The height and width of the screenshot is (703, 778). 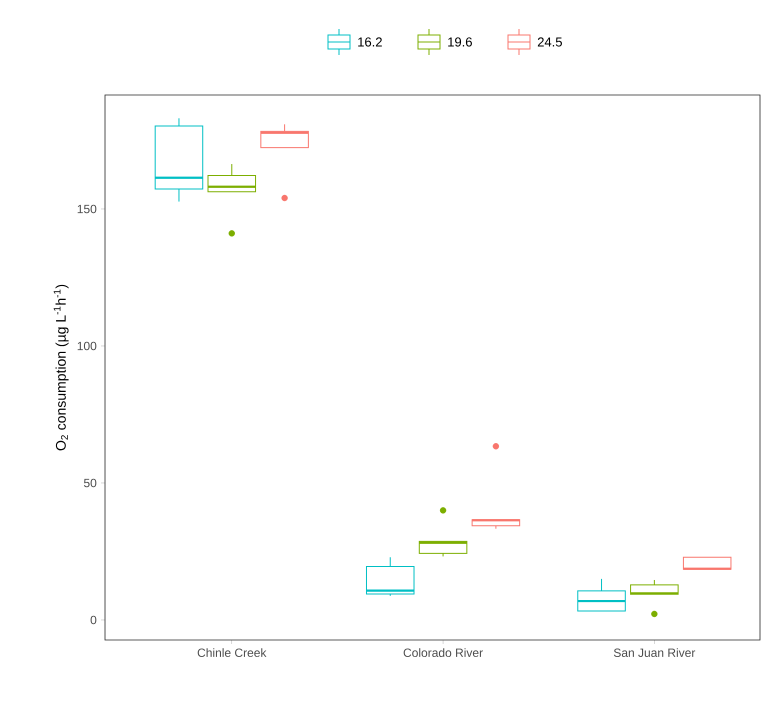 What do you see at coordinates (232, 652) in the screenshot?
I see `x-tick-label: Chinle Creek` at bounding box center [232, 652].